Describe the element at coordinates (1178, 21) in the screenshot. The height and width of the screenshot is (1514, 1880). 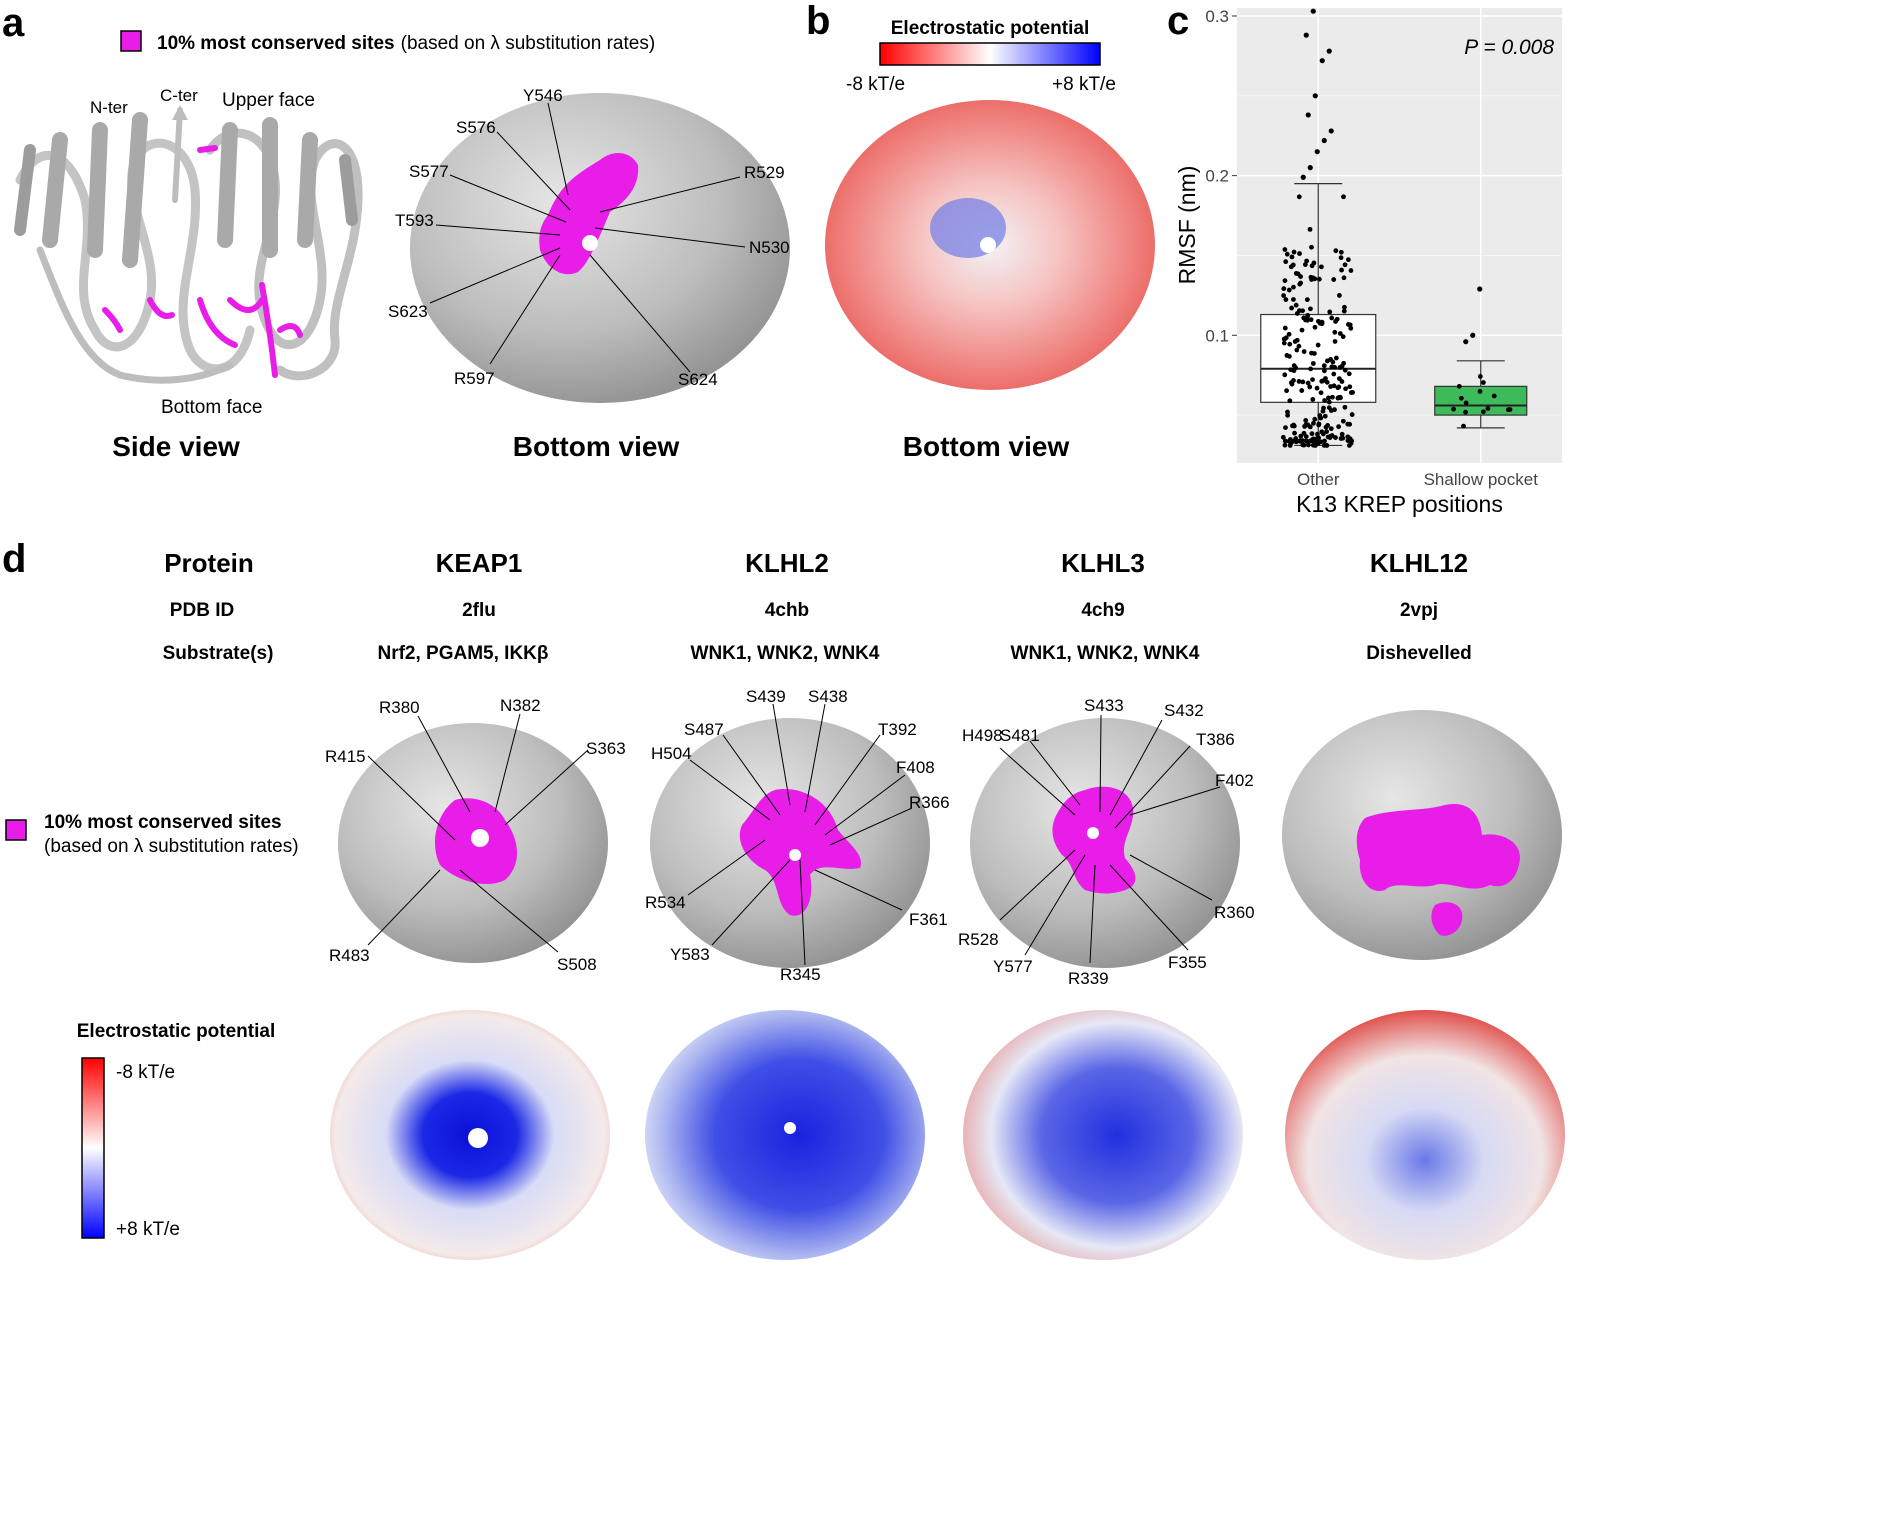
I see `panel-letter-c: c` at that location.